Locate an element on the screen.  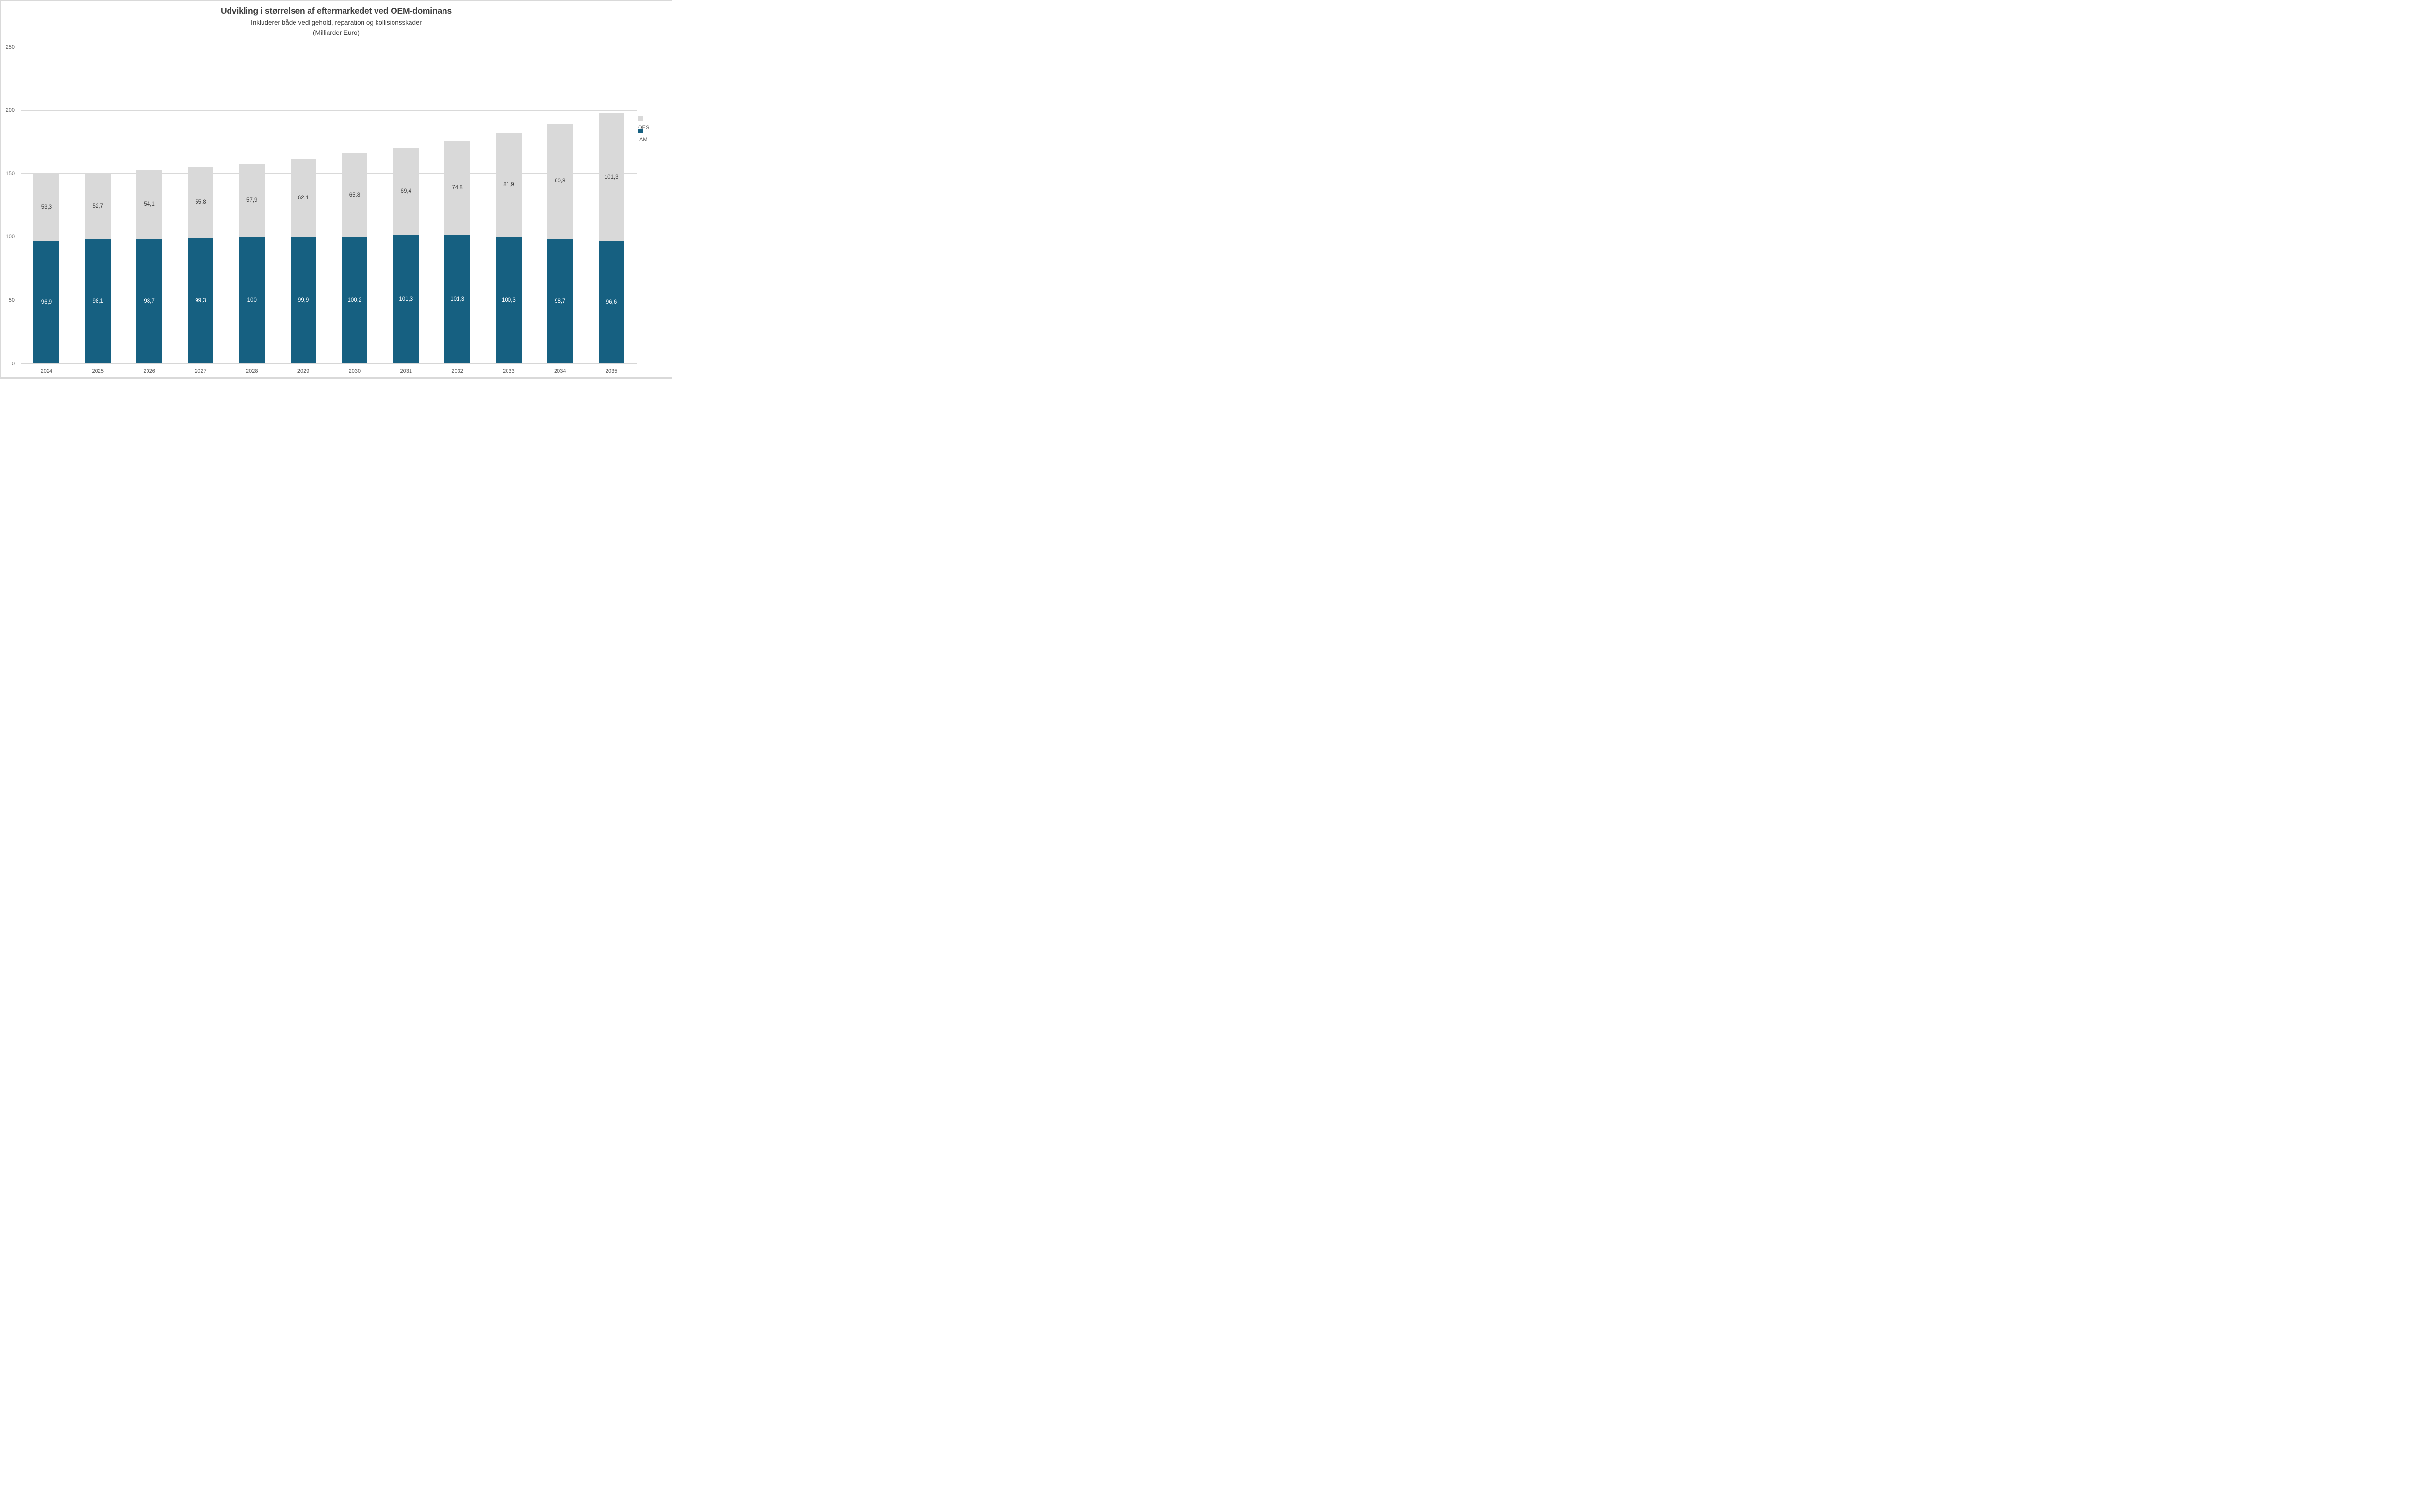
bar-label-2034-oes: 90,8 is located at coordinates (560, 181).